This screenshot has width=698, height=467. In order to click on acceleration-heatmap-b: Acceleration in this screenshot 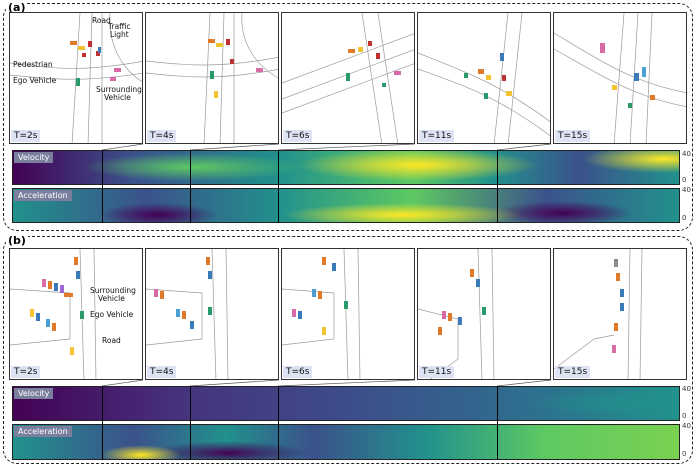, I will do `click(346, 442)`.